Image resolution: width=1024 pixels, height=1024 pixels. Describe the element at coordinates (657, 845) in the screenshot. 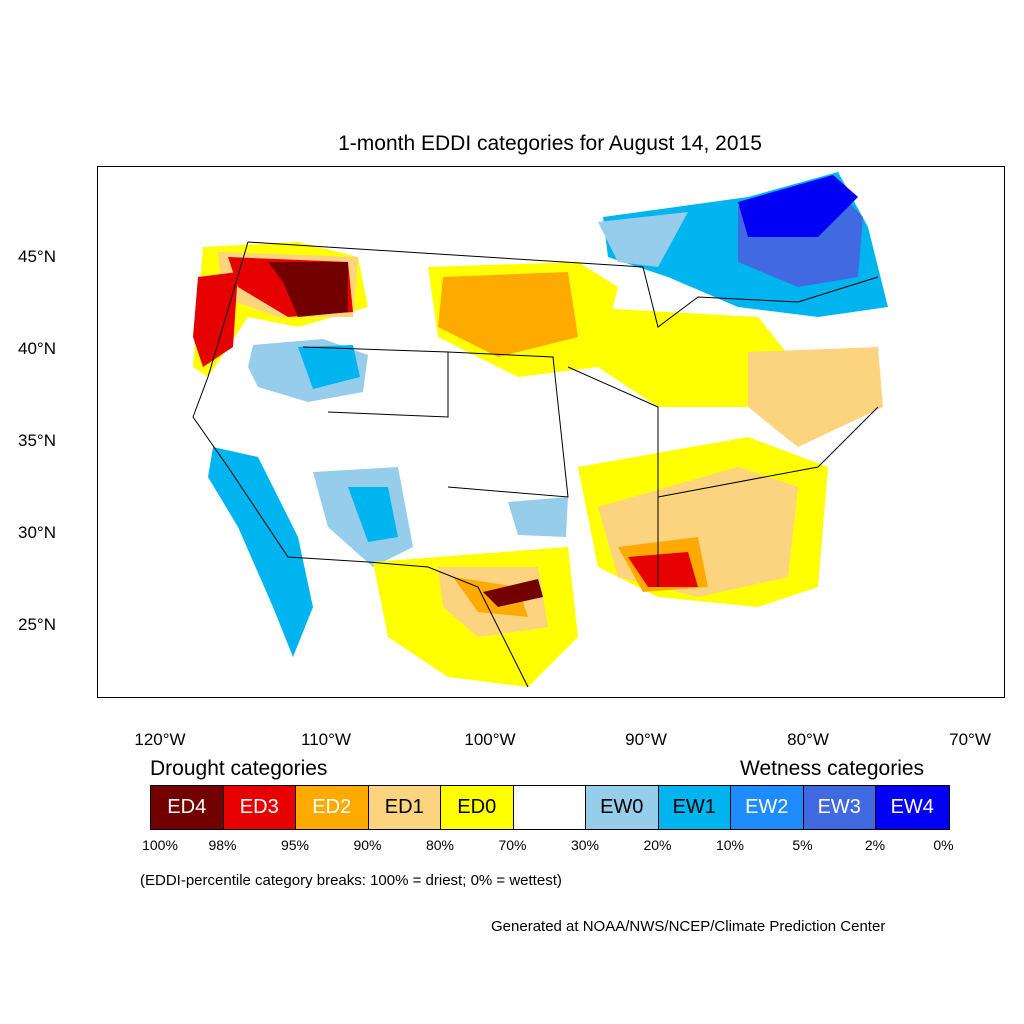

I see `percentile-label: 20%` at that location.